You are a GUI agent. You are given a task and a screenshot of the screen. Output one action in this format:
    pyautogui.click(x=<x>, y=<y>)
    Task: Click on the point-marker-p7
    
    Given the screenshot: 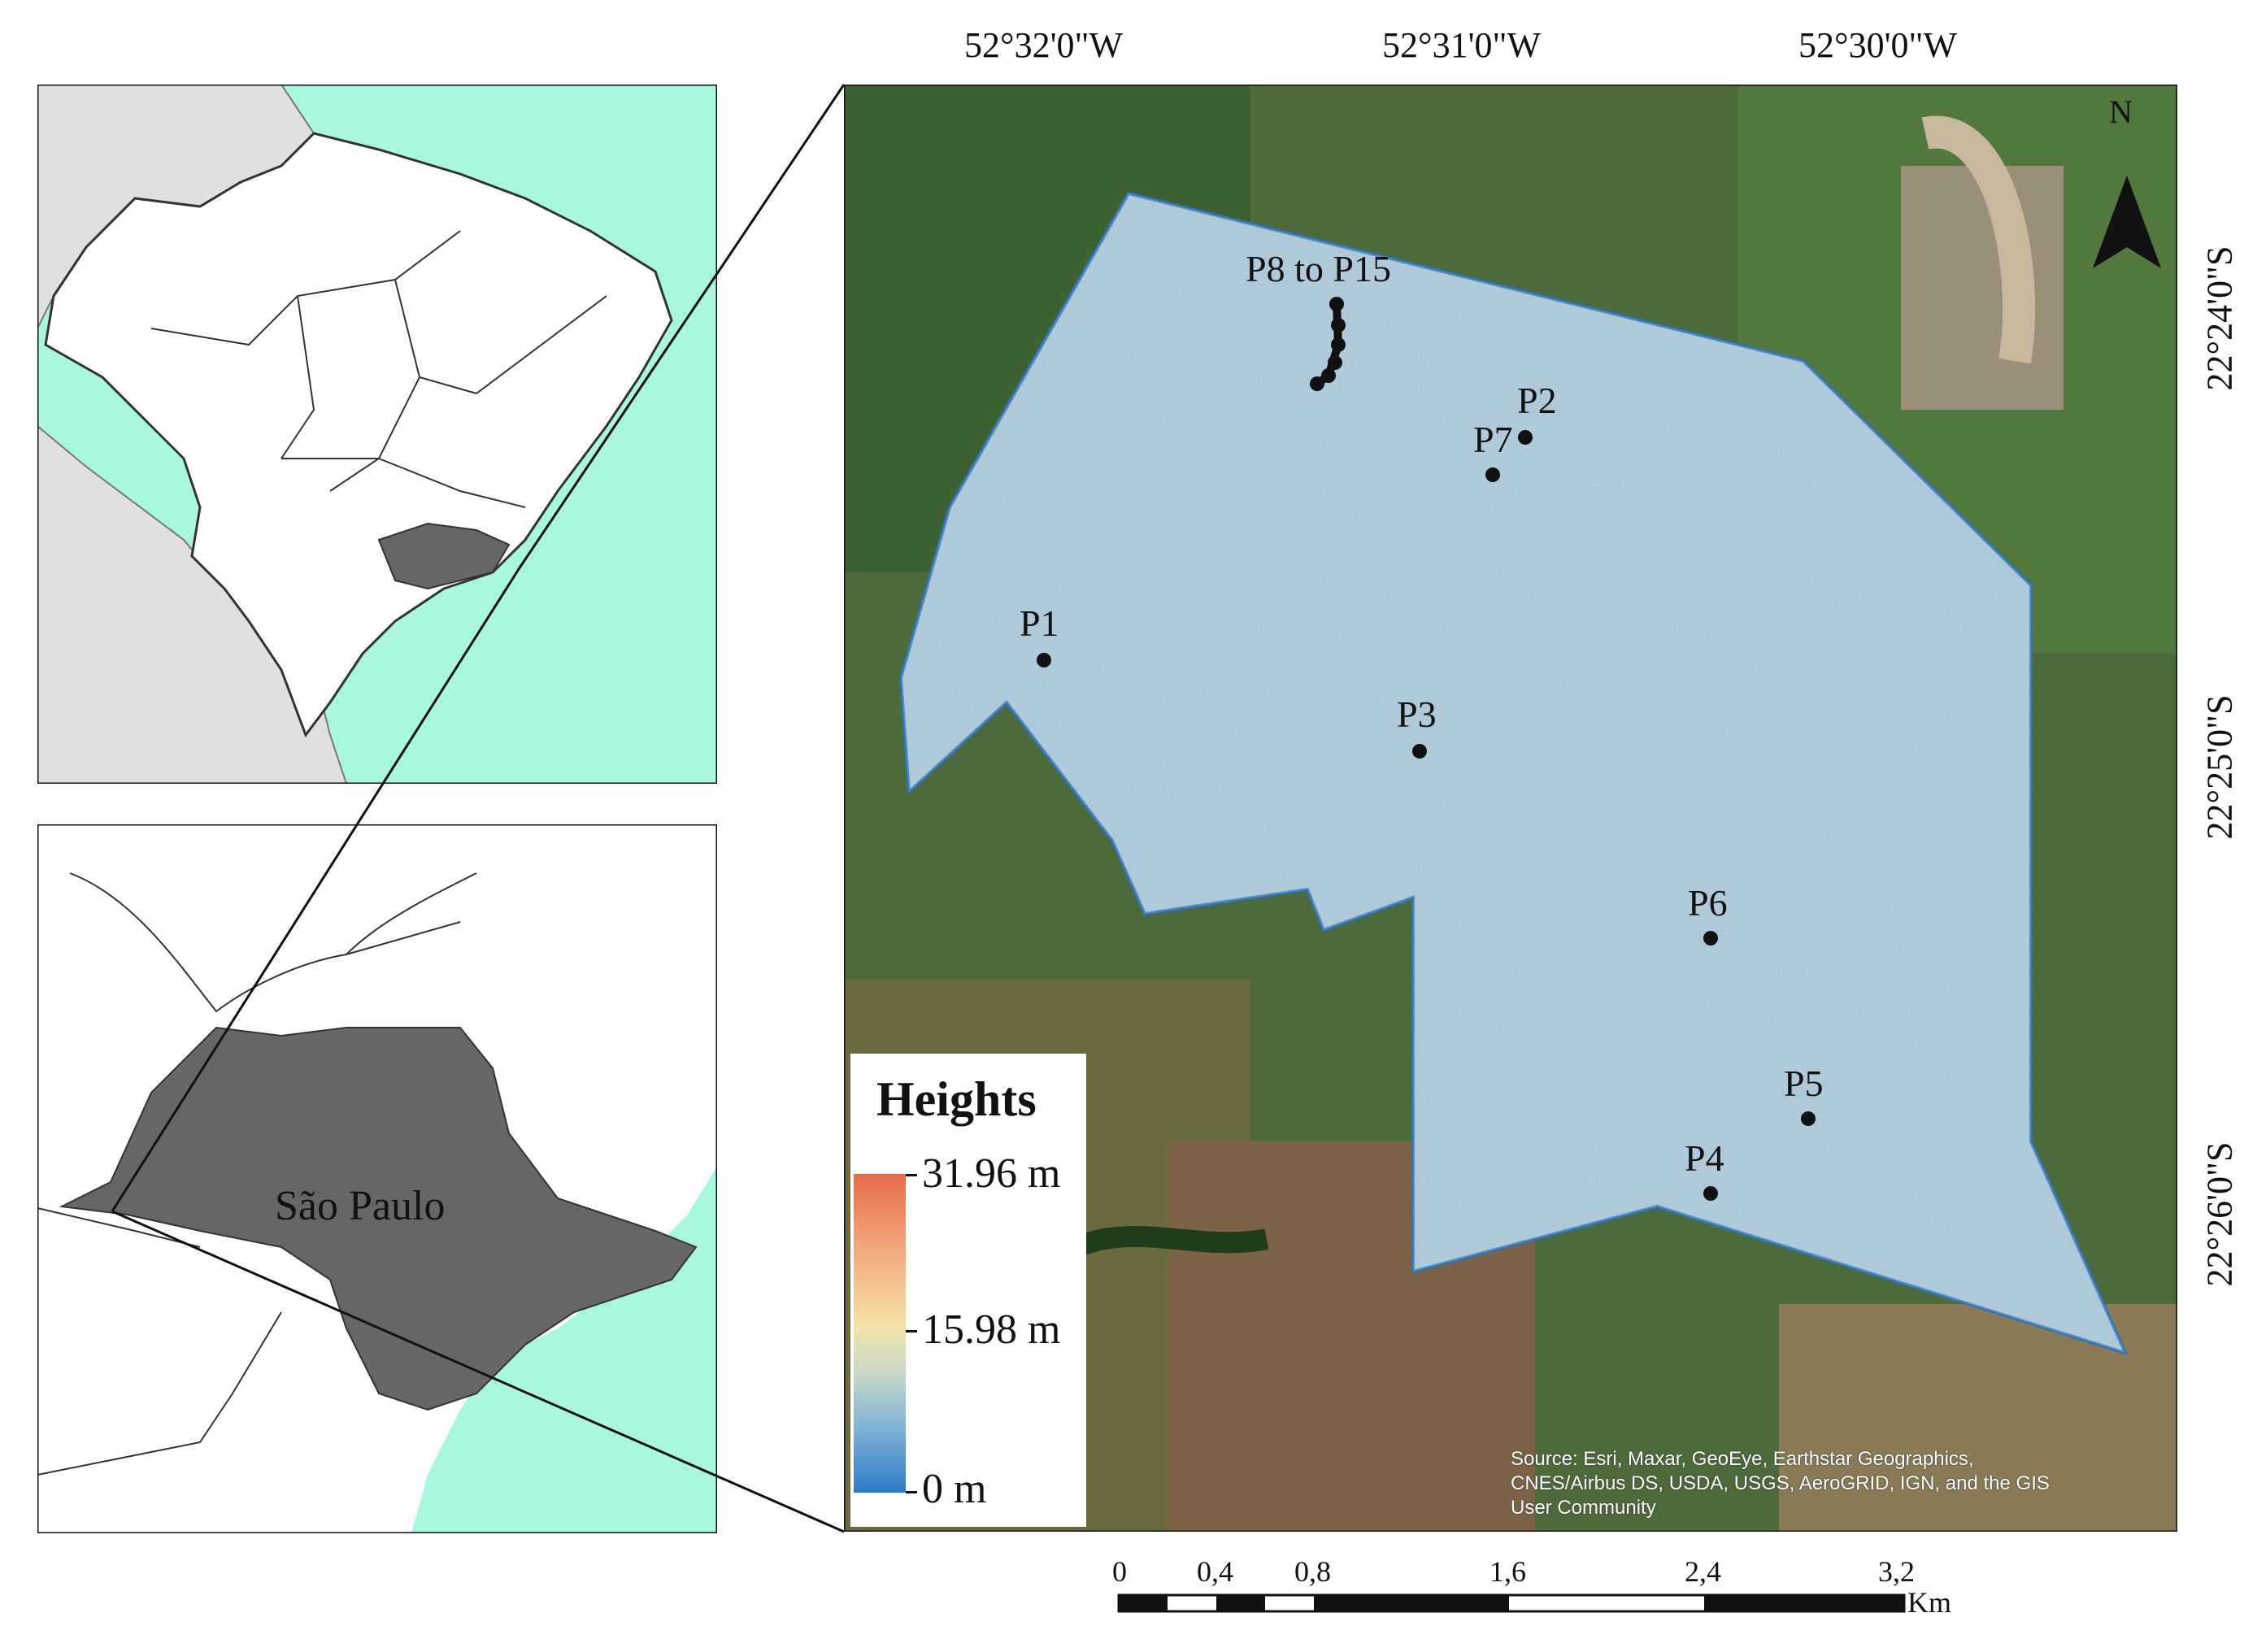 What is the action you would take?
    pyautogui.click(x=1492, y=474)
    